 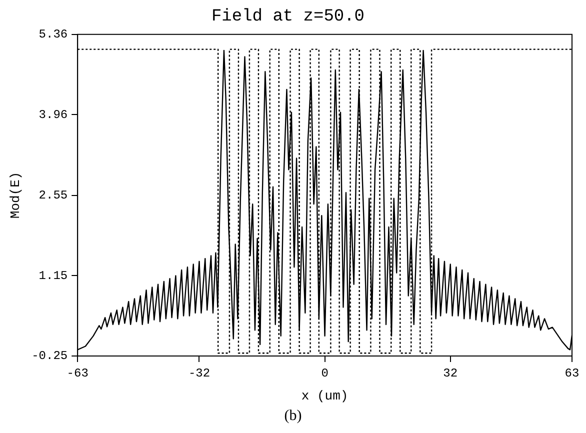 What do you see at coordinates (324, 373) in the screenshot?
I see `x-tick-label: 0` at bounding box center [324, 373].